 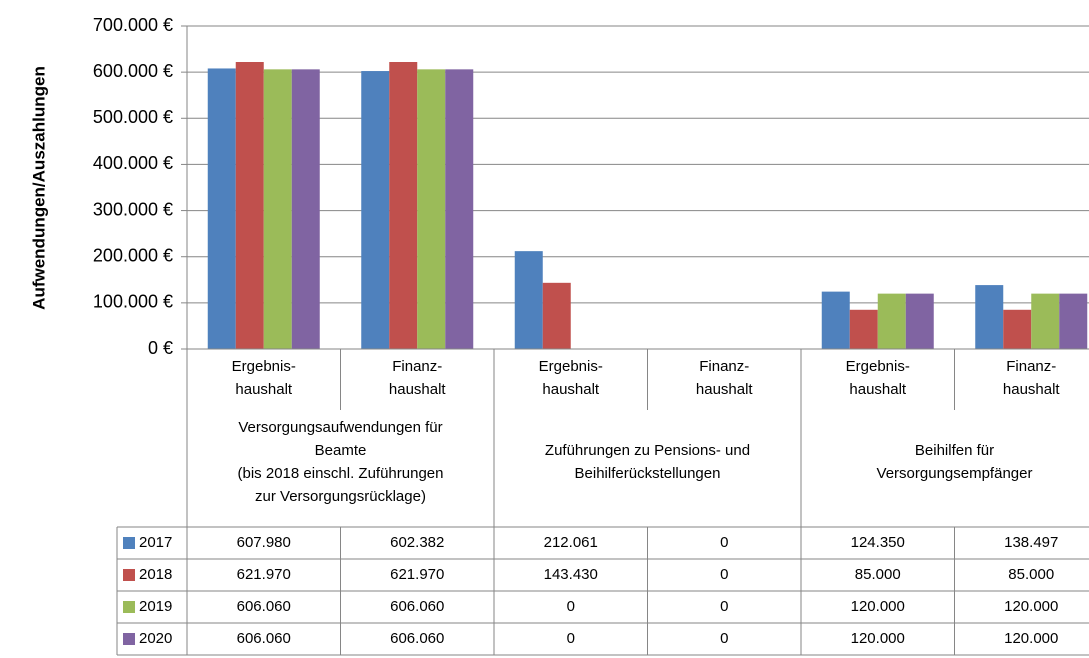 I want to click on legend-label: 2017, so click(x=155, y=542).